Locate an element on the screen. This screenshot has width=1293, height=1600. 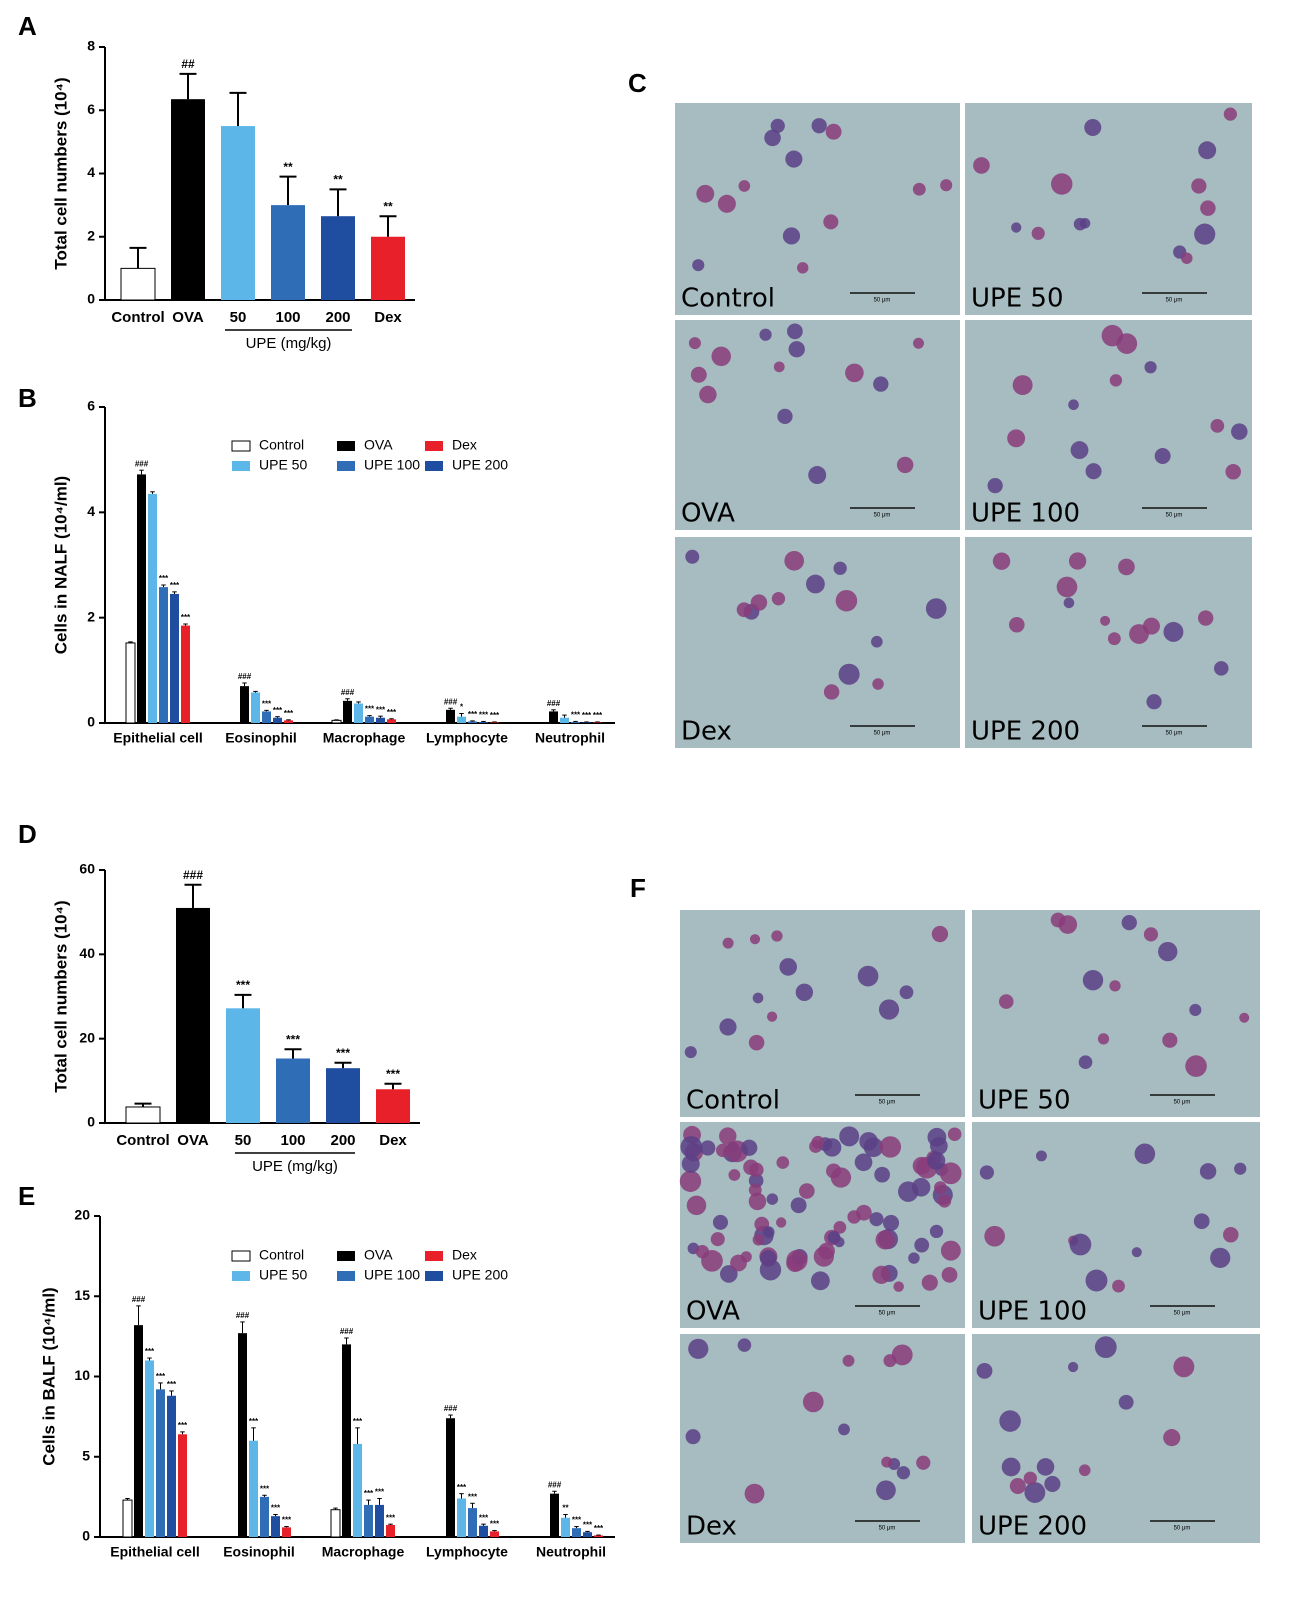
micrograph-caption: Dex is located at coordinates (711, 1527).